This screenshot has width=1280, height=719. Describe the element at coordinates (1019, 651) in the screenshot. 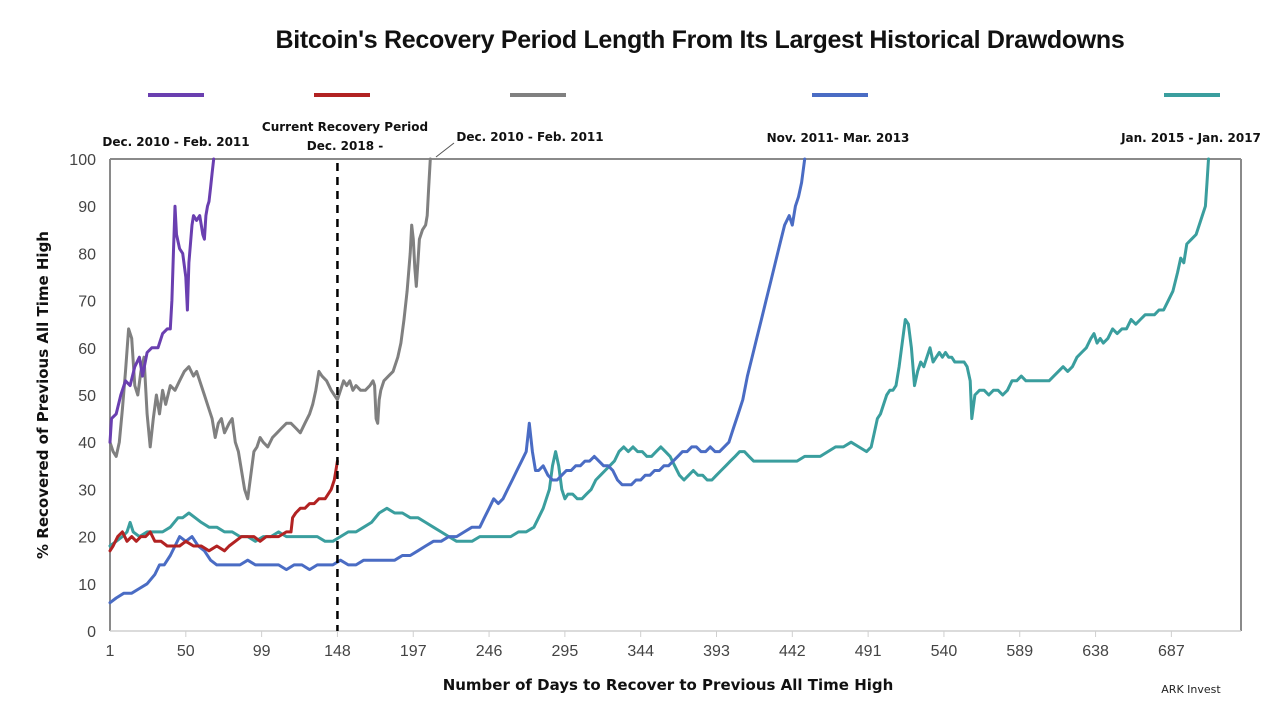

I see `x-tick-label: 589` at that location.